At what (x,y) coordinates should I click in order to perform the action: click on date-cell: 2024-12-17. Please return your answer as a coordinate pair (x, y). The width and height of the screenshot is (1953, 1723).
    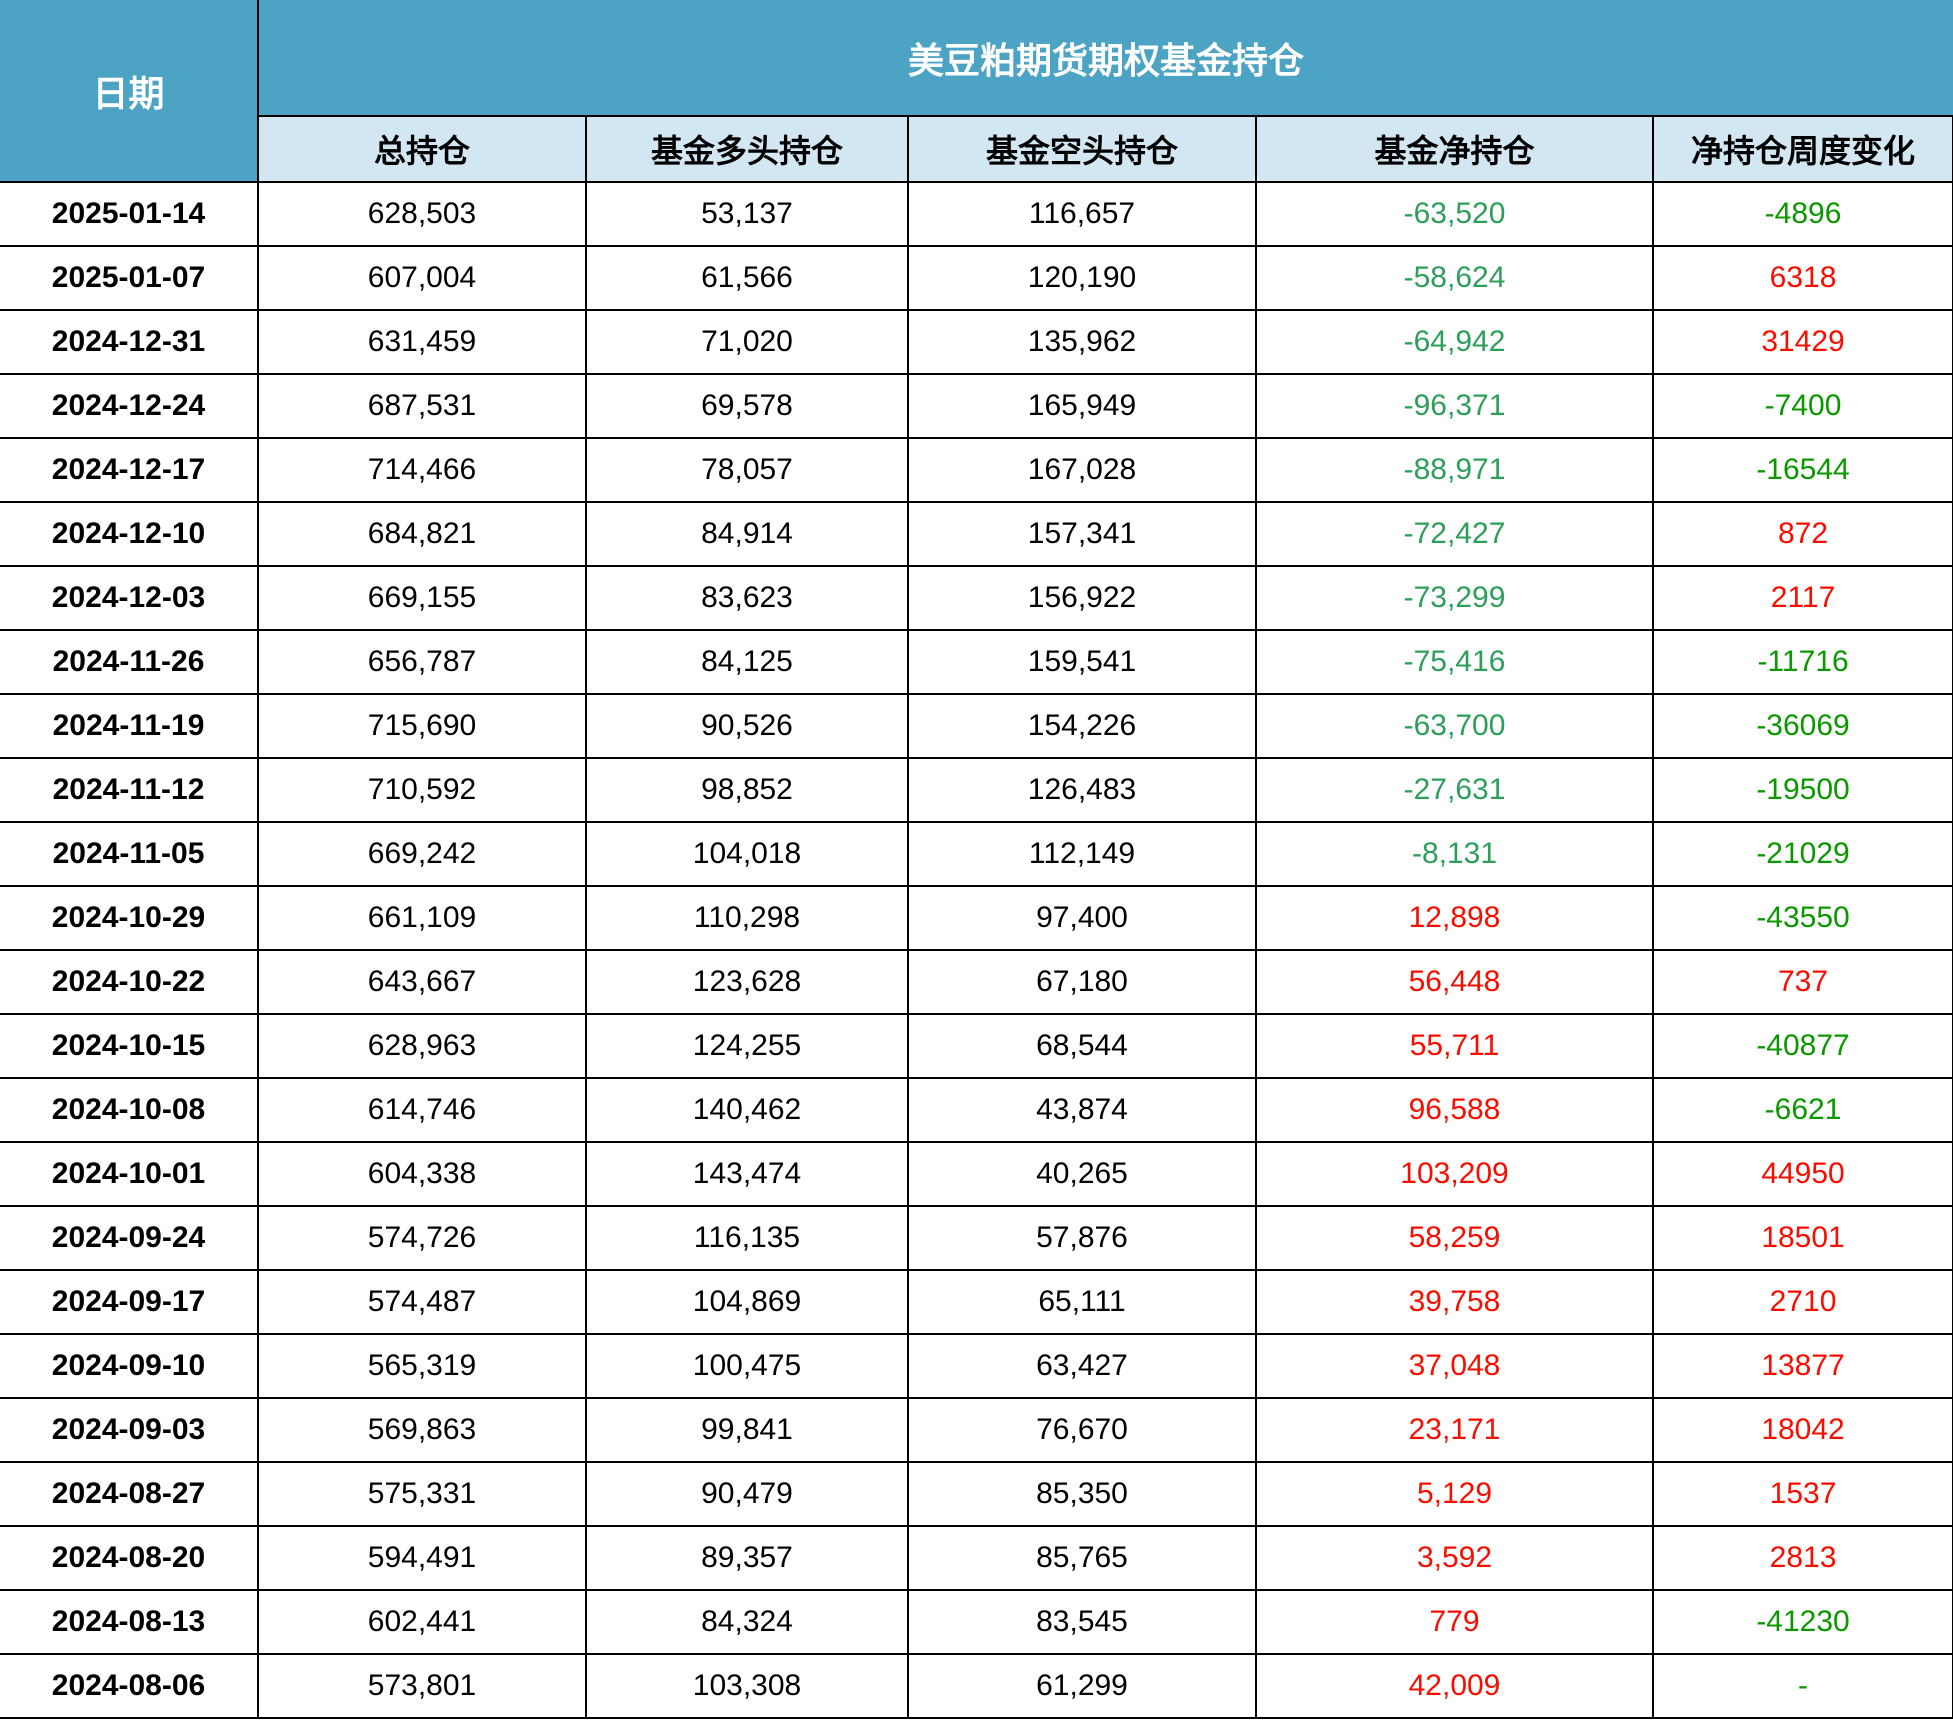
    Looking at the image, I should click on (129, 470).